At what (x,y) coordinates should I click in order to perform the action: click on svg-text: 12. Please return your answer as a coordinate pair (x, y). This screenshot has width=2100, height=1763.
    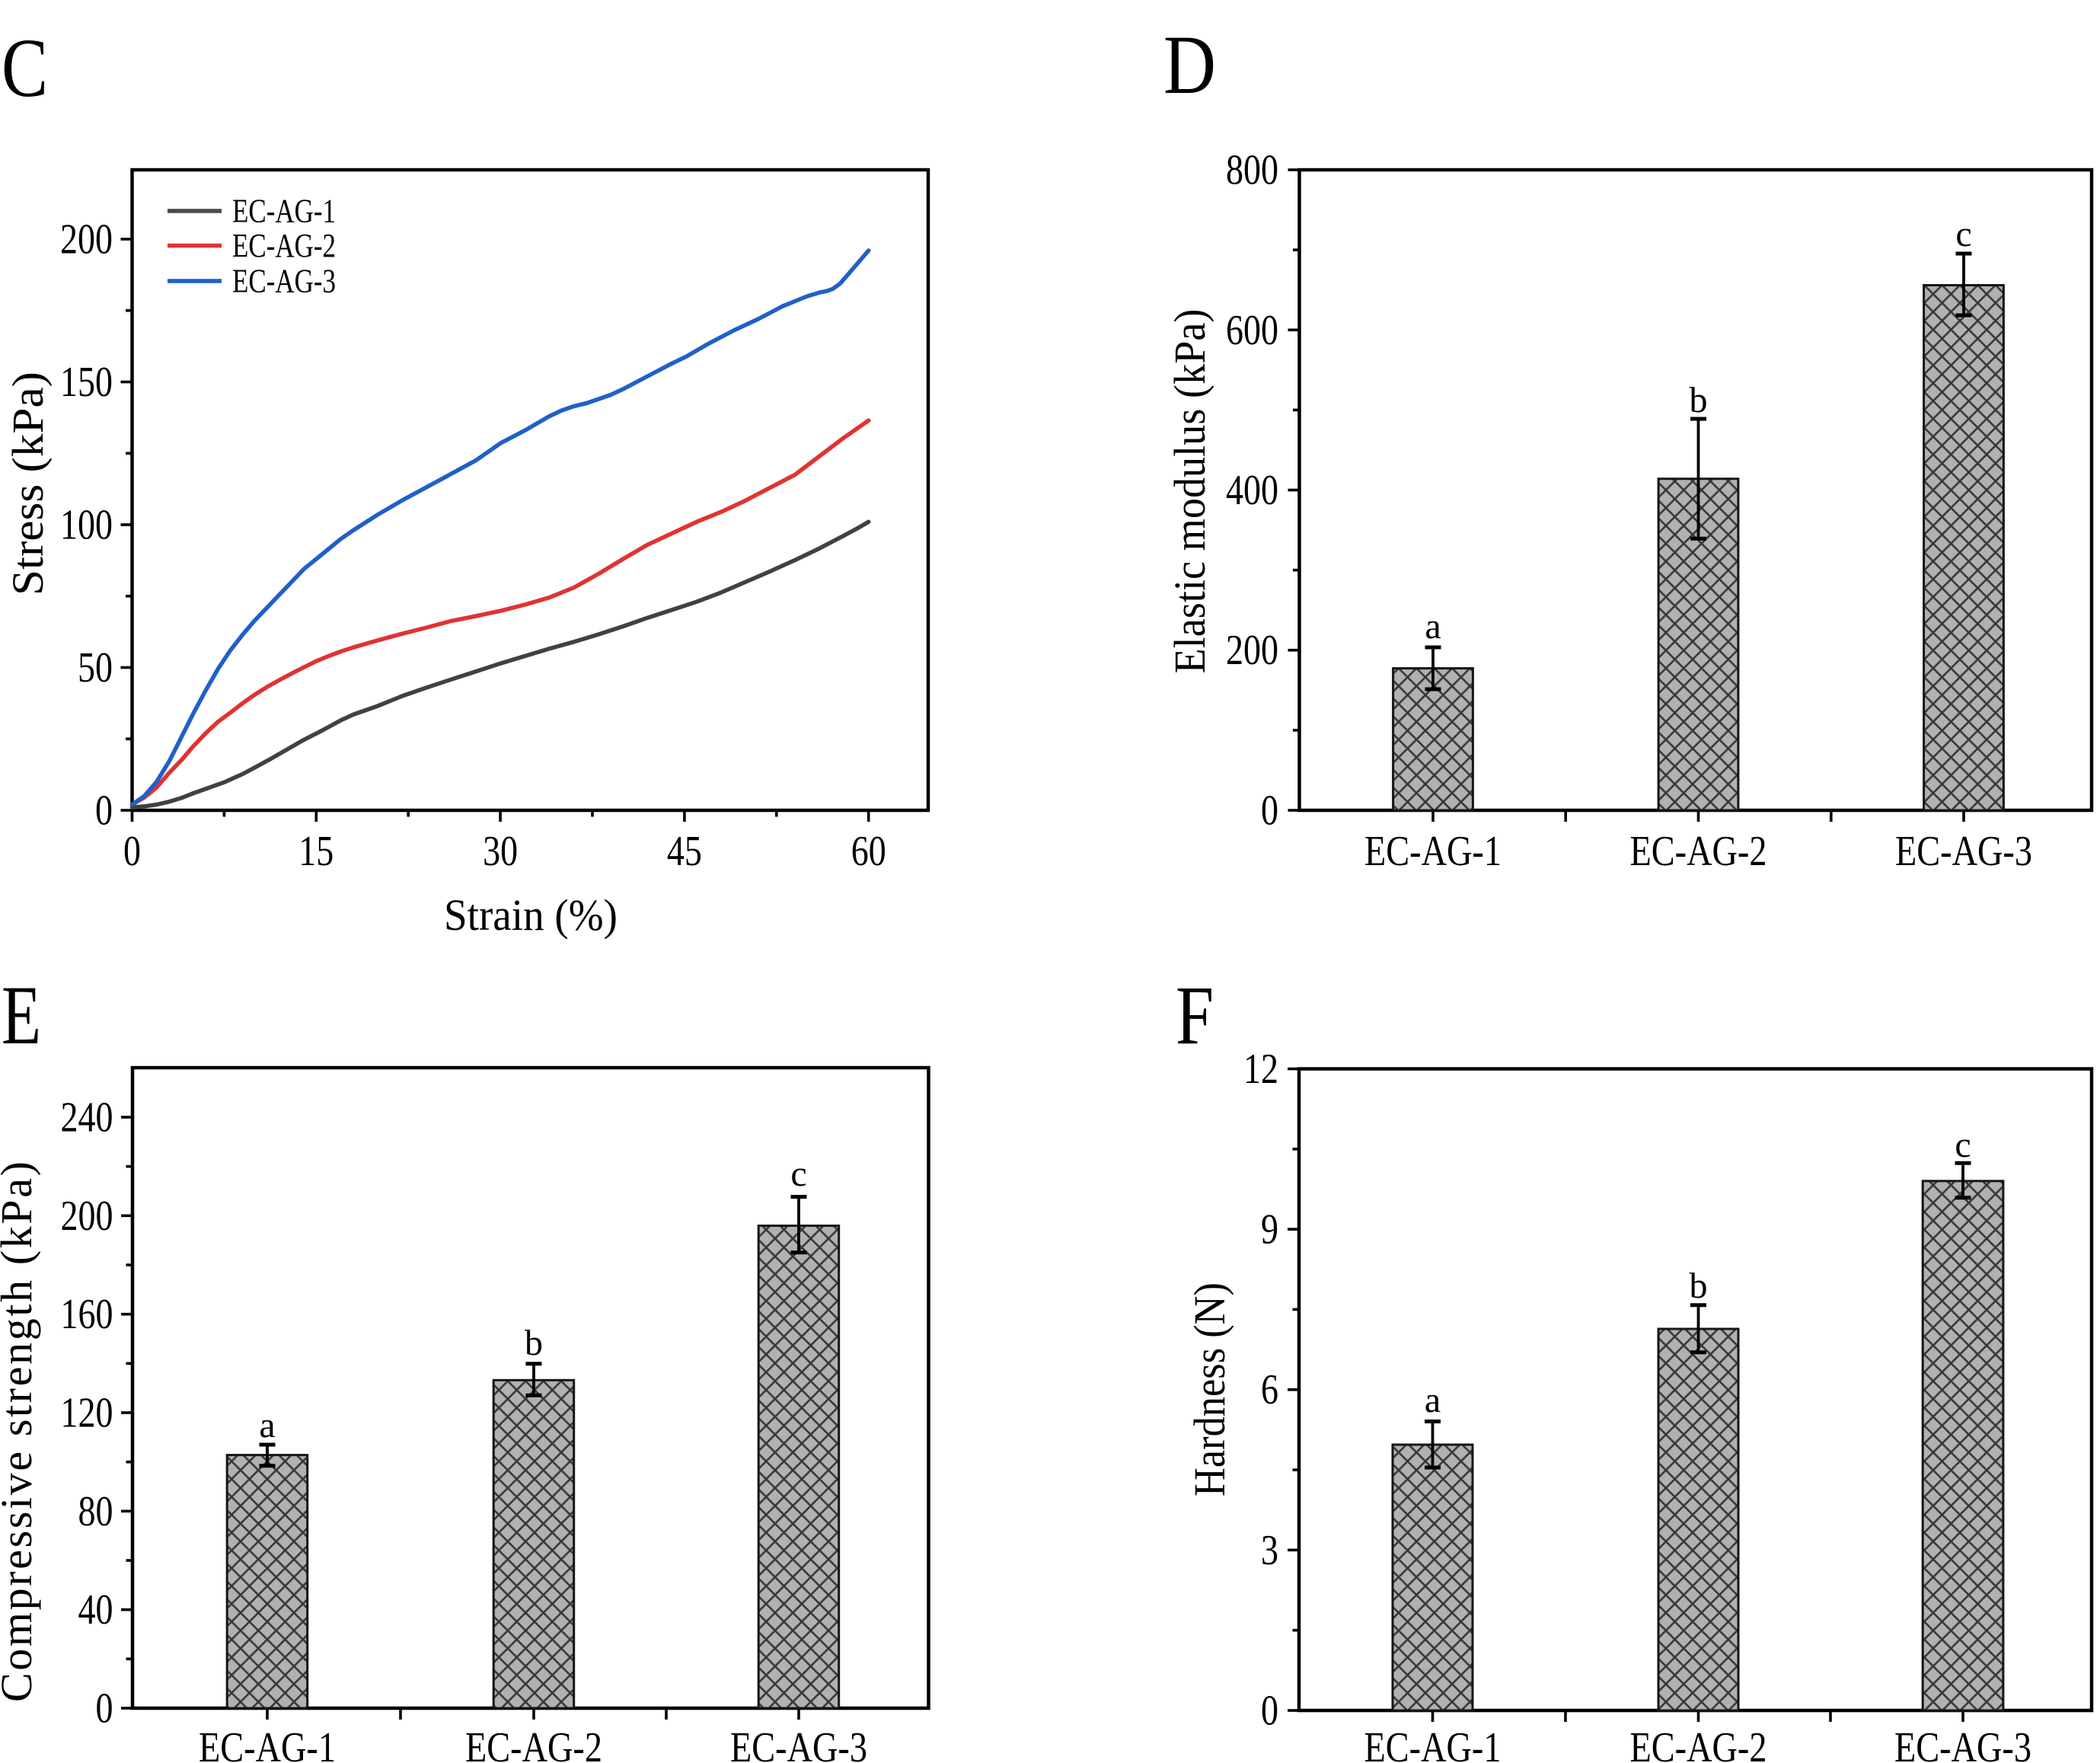
    Looking at the image, I should click on (1260, 1069).